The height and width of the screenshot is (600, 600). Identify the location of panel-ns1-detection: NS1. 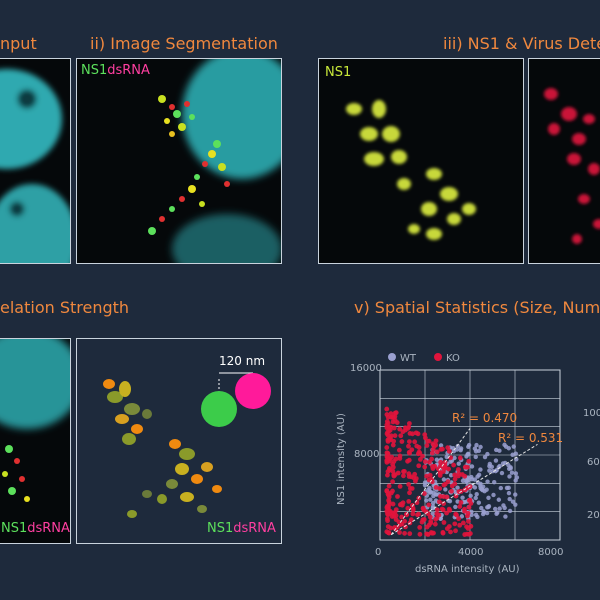
(421, 161).